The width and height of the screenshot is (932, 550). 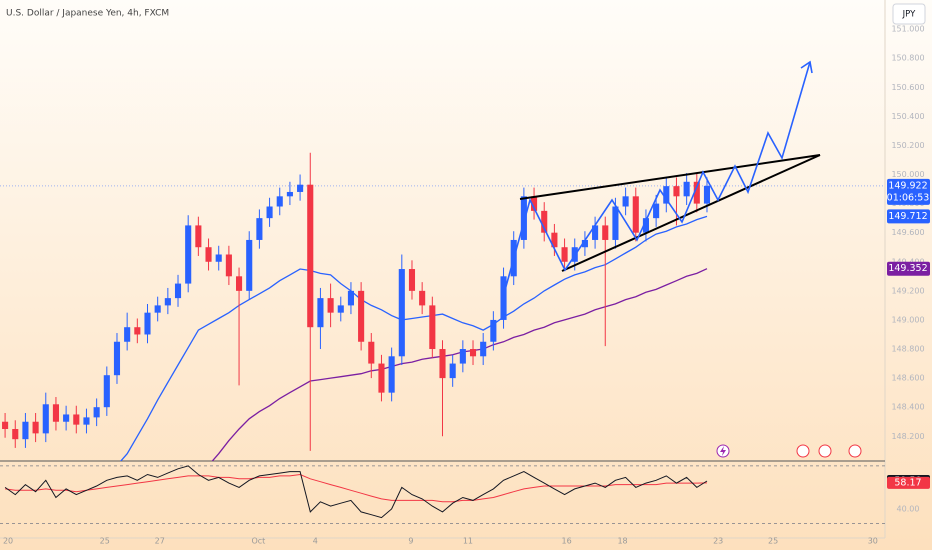 I want to click on y-tick-label: 149.200, so click(x=907, y=290).